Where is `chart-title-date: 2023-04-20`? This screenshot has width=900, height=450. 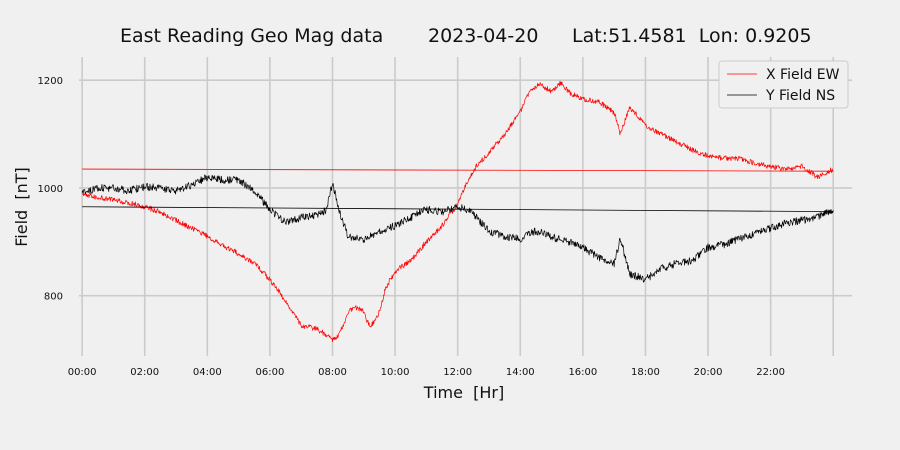
chart-title-date: 2023-04-20 is located at coordinates (483, 36).